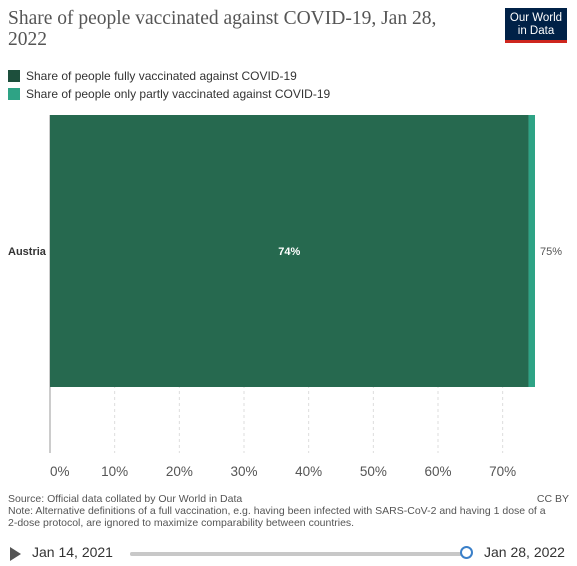 The image size is (577, 566). What do you see at coordinates (531, 251) in the screenshot?
I see `bar-partly-austria` at bounding box center [531, 251].